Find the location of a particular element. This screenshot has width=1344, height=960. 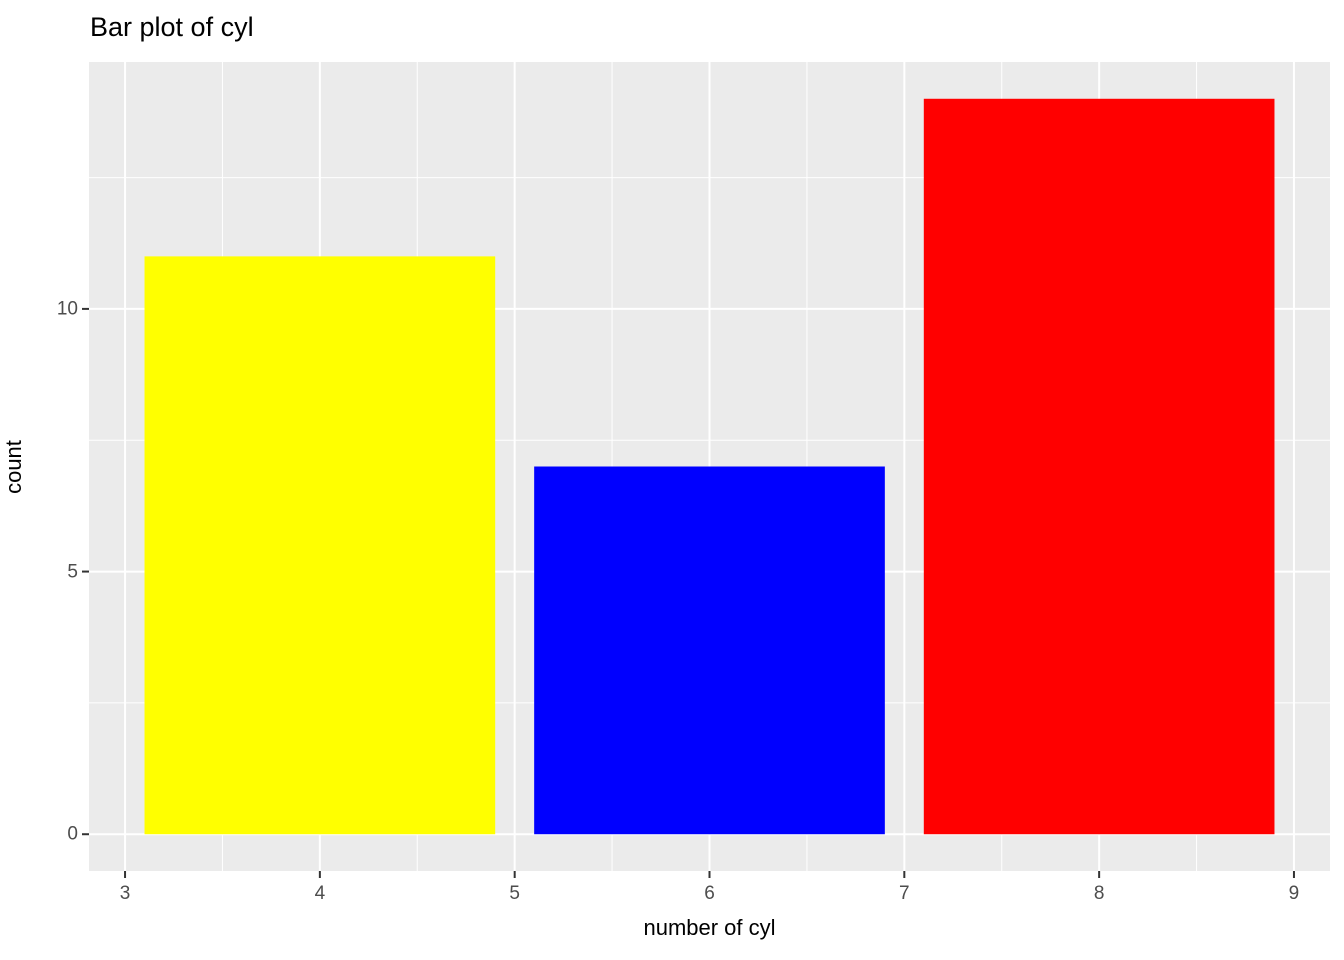

x-tick-label-6: 6 is located at coordinates (709, 893).